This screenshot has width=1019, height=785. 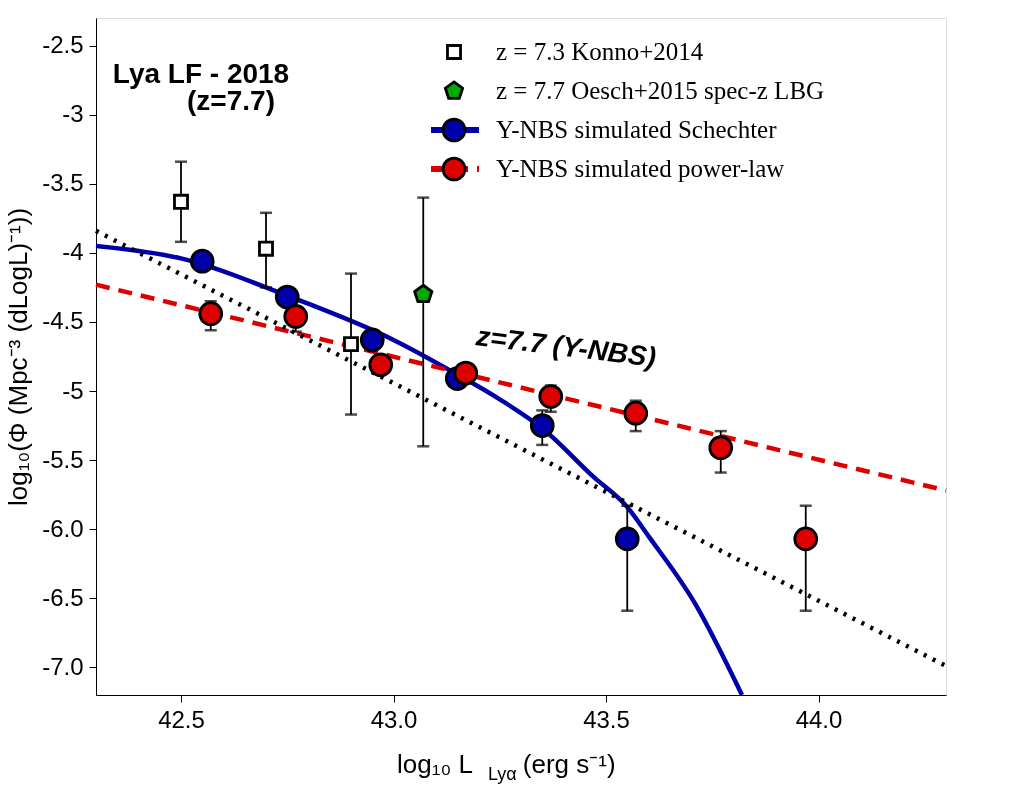 What do you see at coordinates (63, 459) in the screenshot?
I see `y-tick-label: -5.5` at bounding box center [63, 459].